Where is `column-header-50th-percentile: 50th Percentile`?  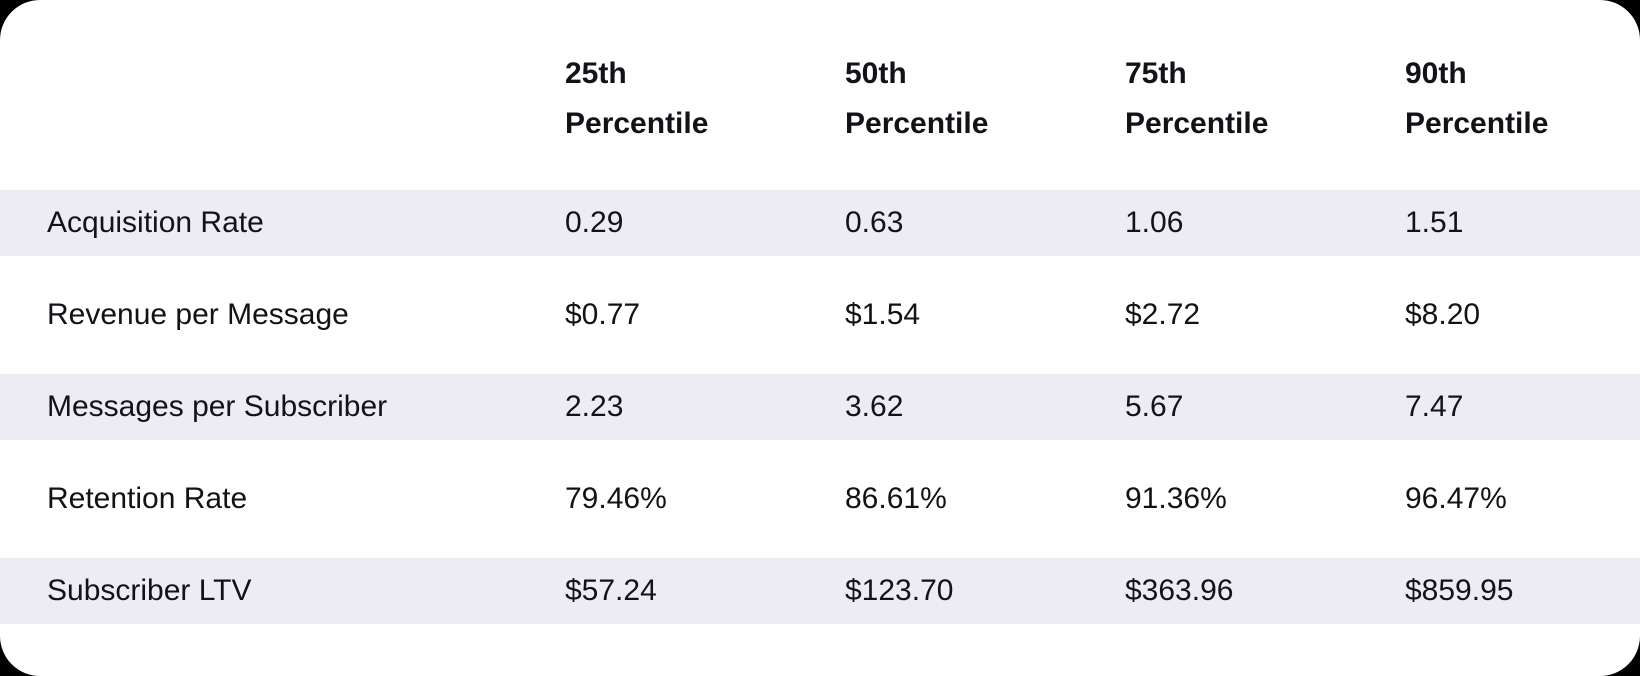
column-header-50th-percentile: 50th Percentile is located at coordinates (985, 99).